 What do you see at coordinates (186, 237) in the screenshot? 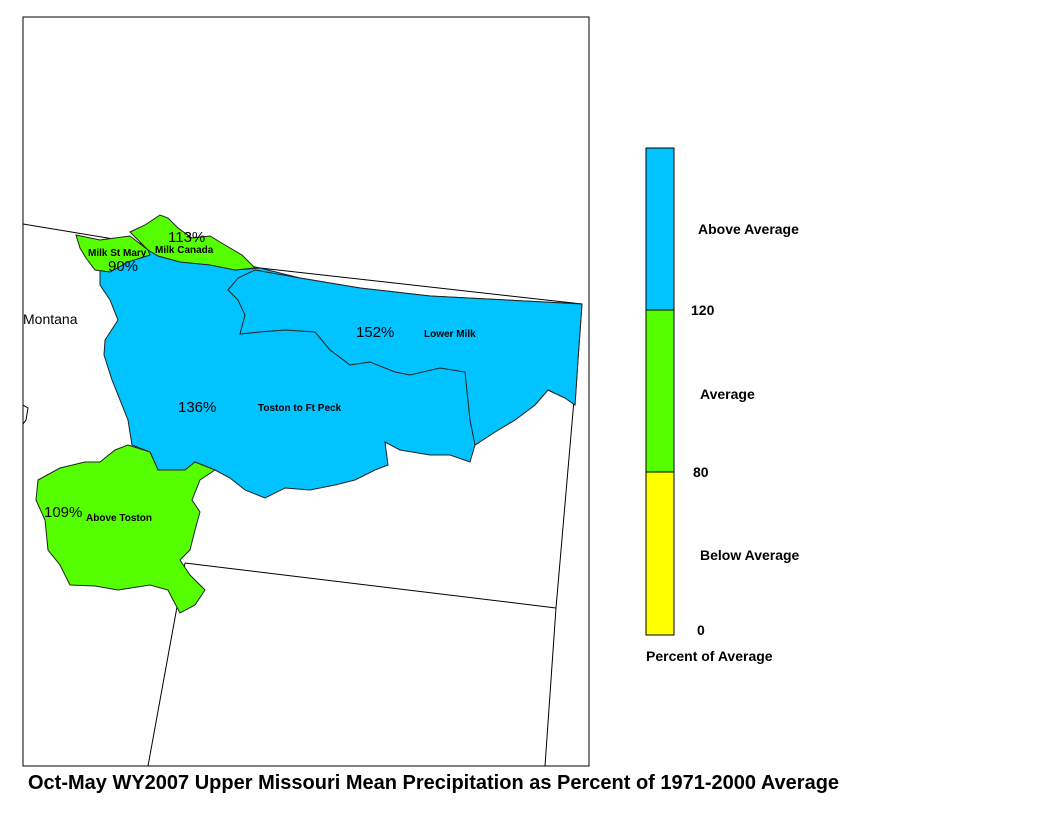
I see `basin-milk-canada-percent: 113%` at bounding box center [186, 237].